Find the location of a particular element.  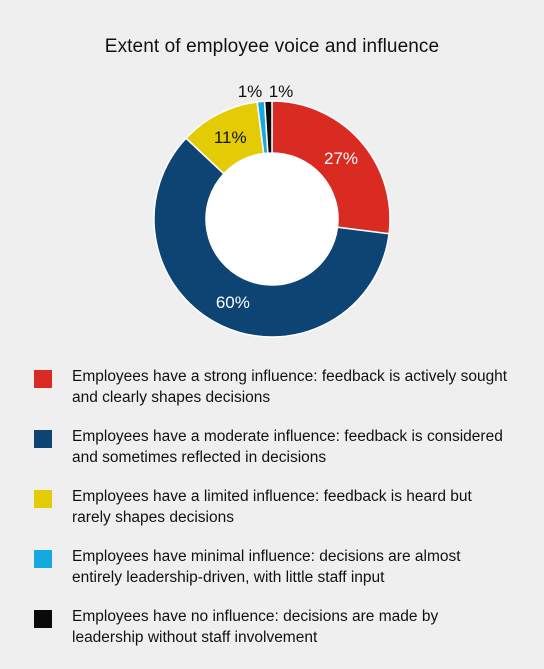

donut-hole is located at coordinates (272, 219).